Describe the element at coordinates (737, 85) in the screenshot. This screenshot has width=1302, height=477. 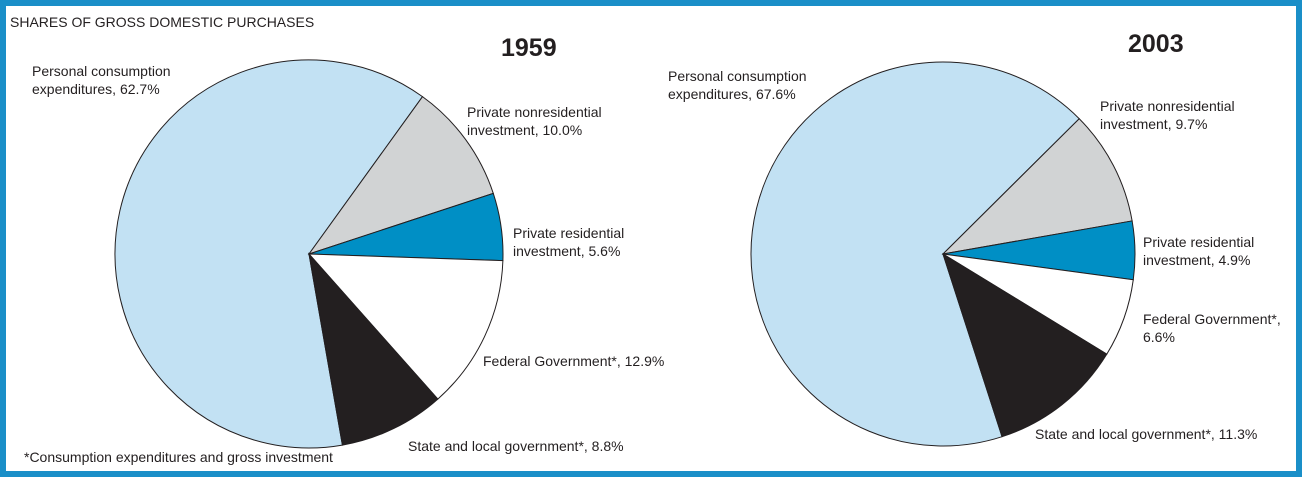
I see `slice-label: Personal consumption expenditures, 67.6%` at that location.